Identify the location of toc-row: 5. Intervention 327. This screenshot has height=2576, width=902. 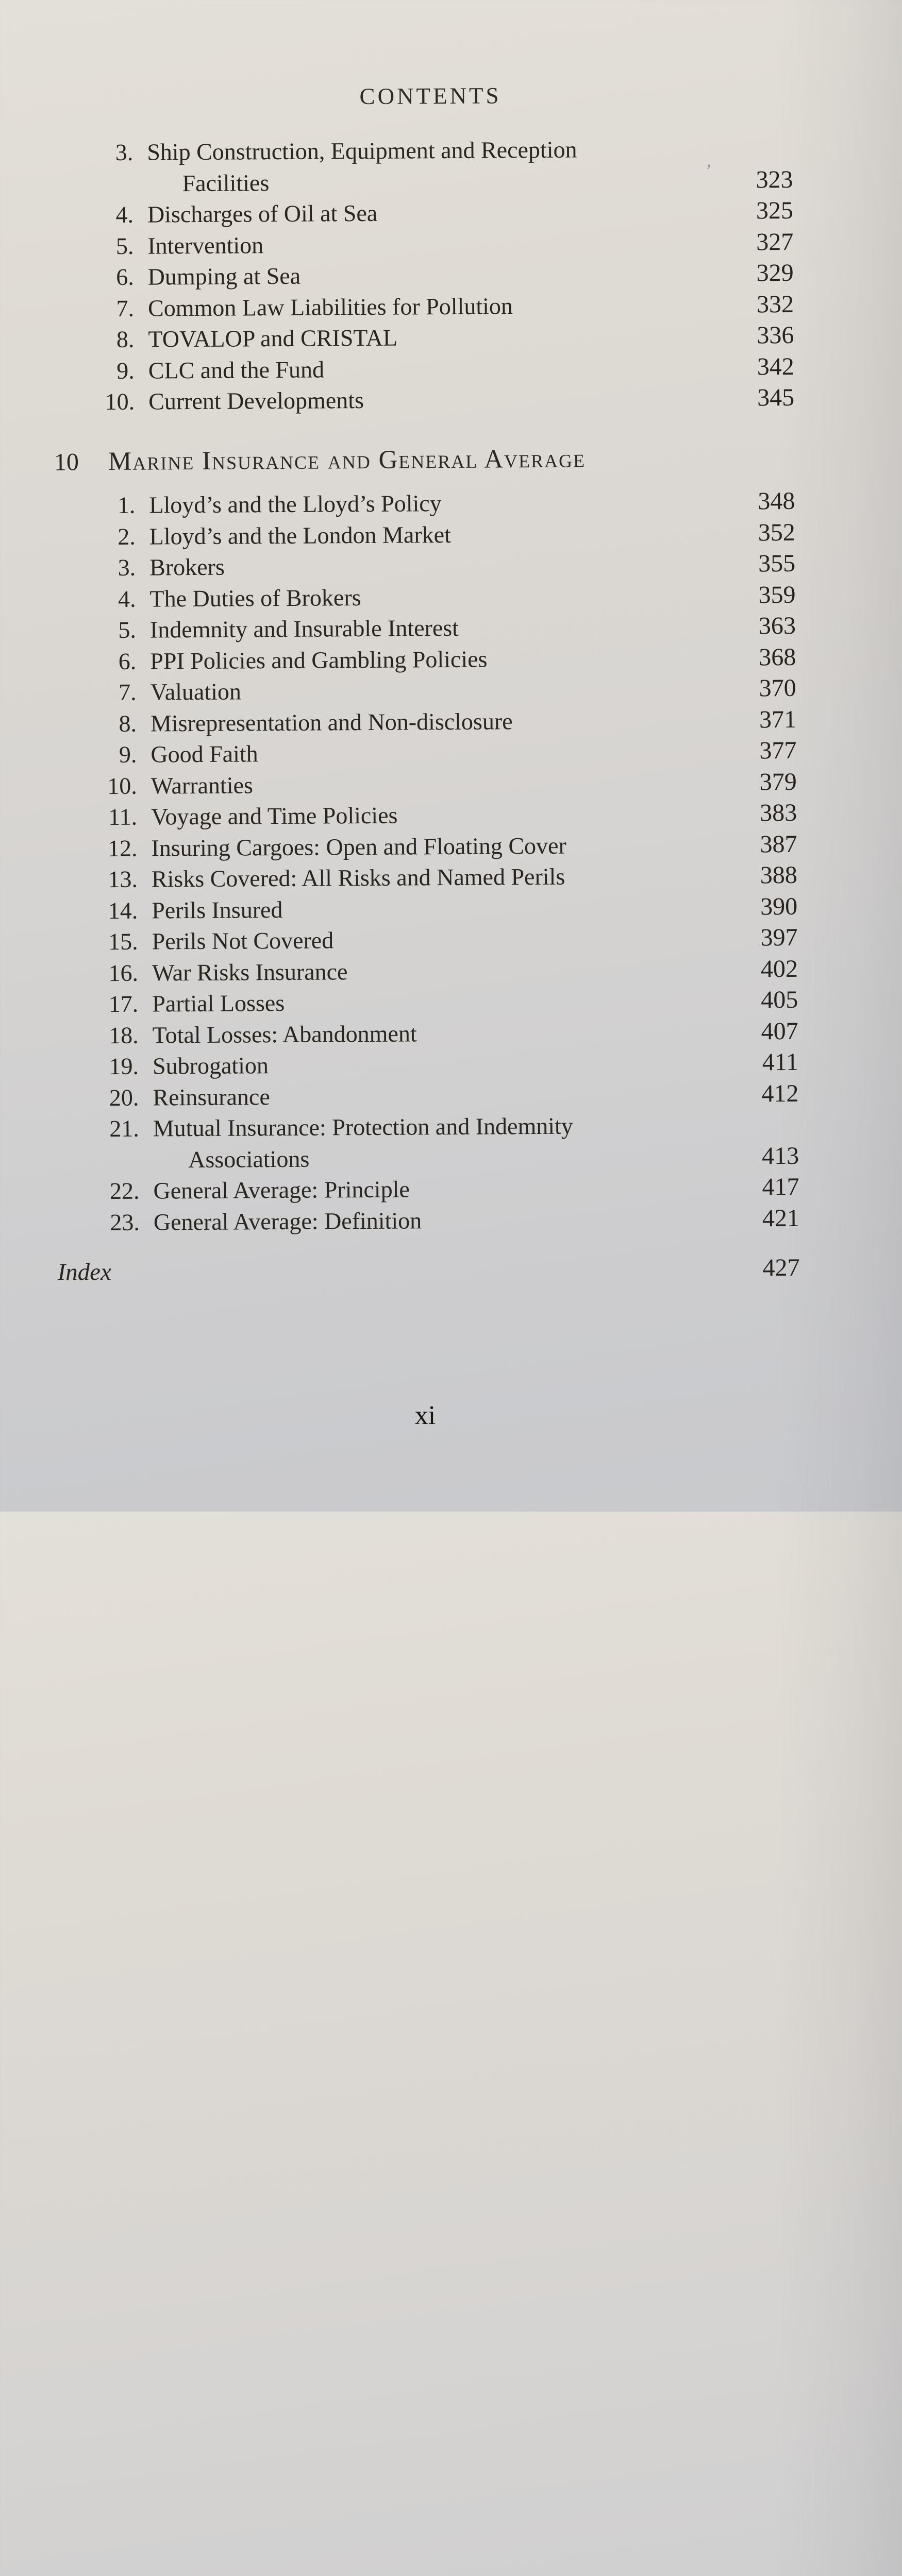
(397, 244).